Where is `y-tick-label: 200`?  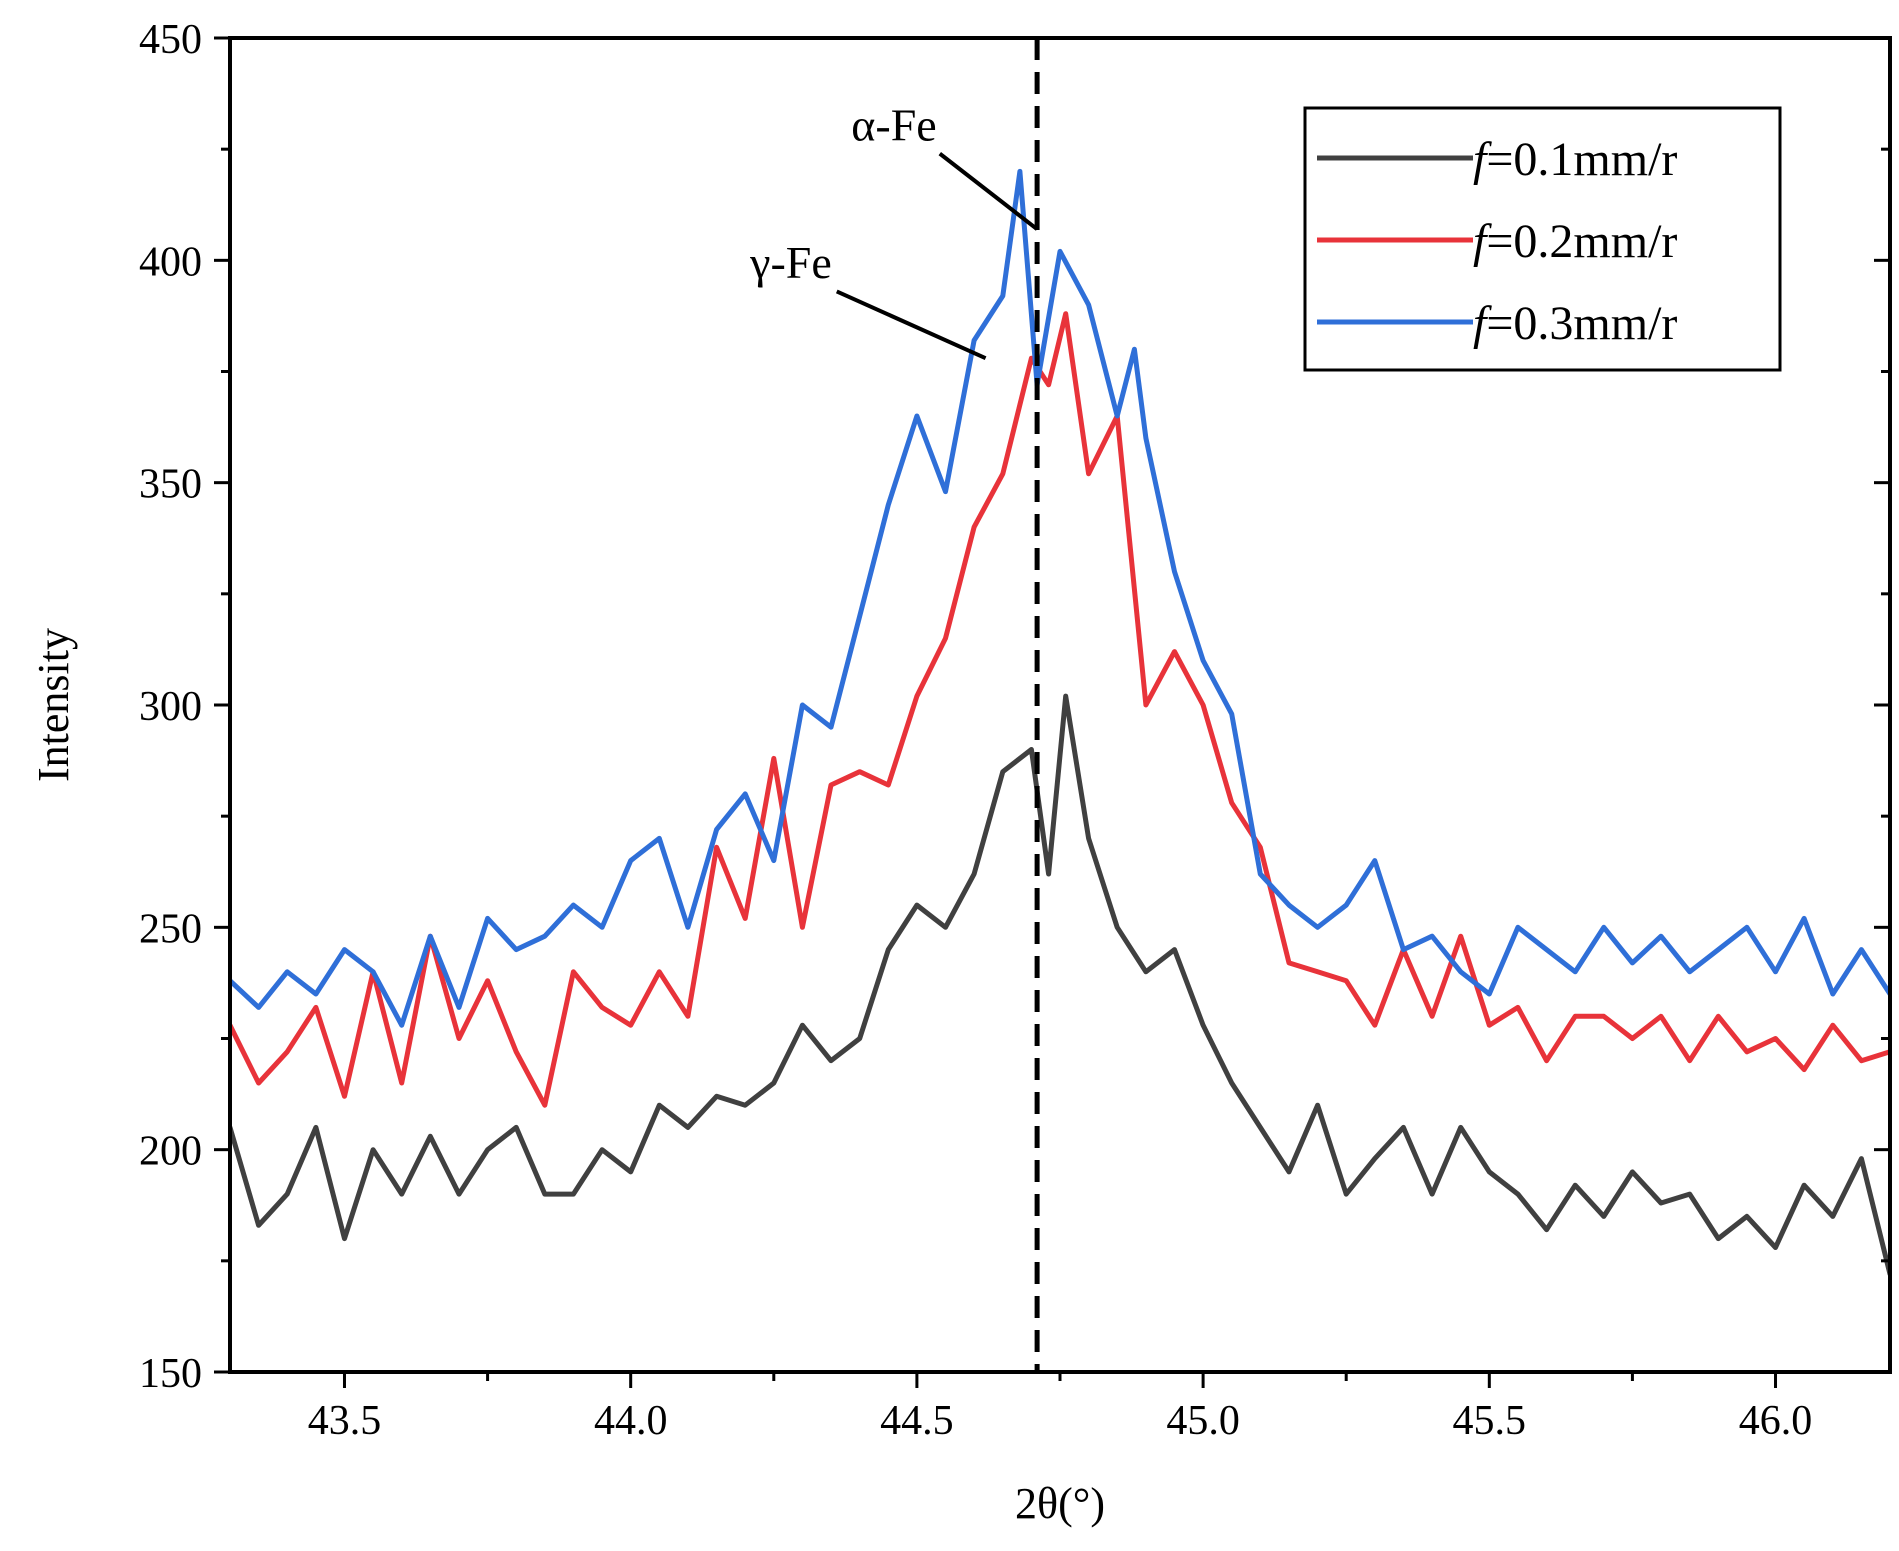
y-tick-label: 200 is located at coordinates (170, 1152).